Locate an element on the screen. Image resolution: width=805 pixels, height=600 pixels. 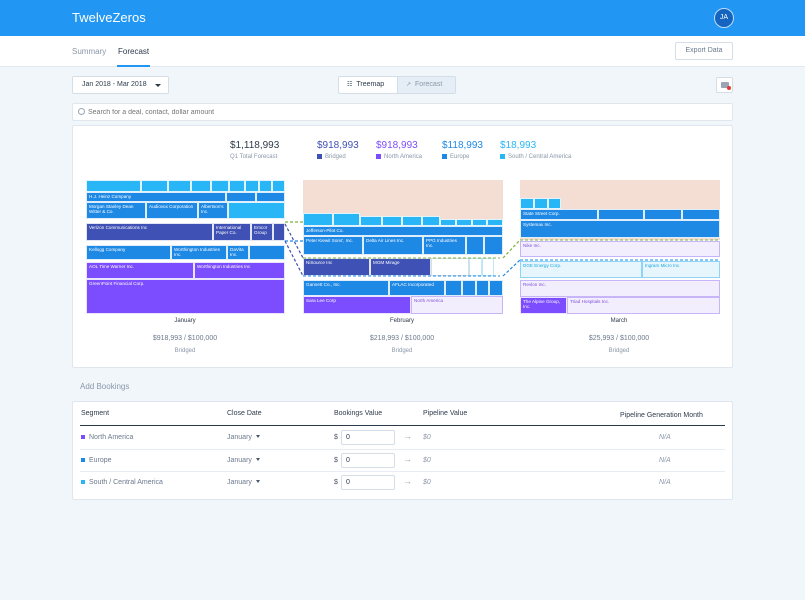
export-data-button: Export Data is located at coordinates (704, 51).